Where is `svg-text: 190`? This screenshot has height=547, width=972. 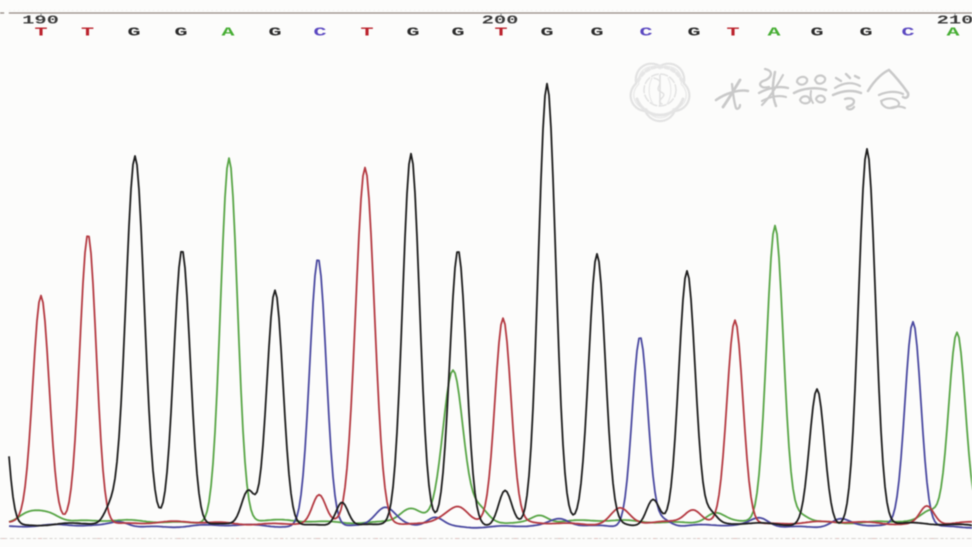 svg-text: 190 is located at coordinates (40, 21).